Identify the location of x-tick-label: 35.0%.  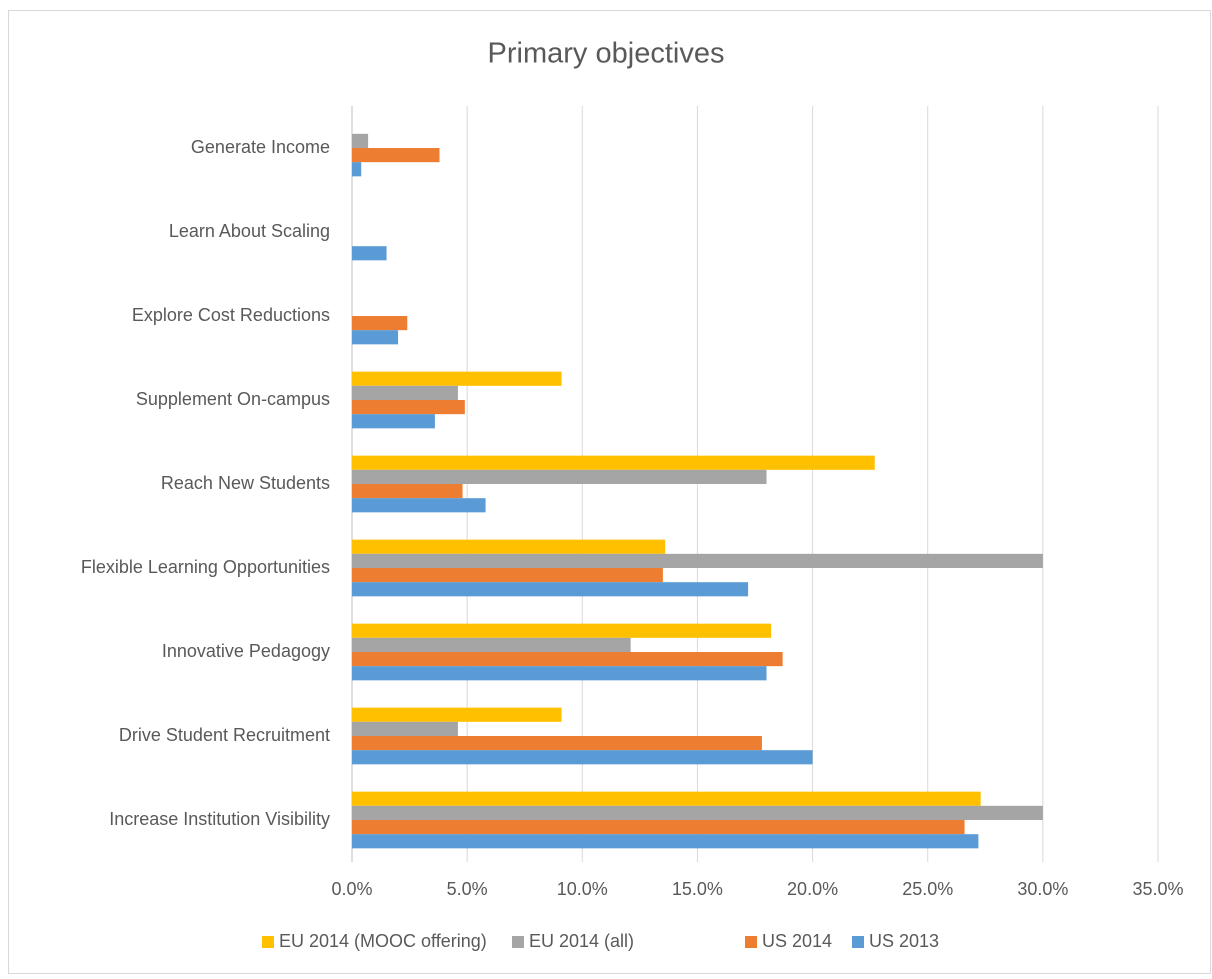
(1157, 889).